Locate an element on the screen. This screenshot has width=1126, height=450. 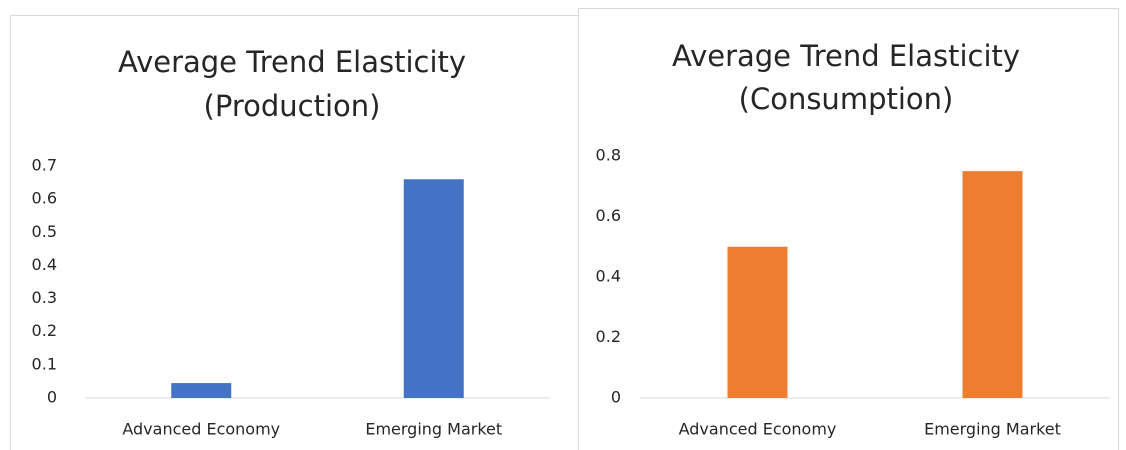
y-tick-label: 0.3 is located at coordinates (44, 297).